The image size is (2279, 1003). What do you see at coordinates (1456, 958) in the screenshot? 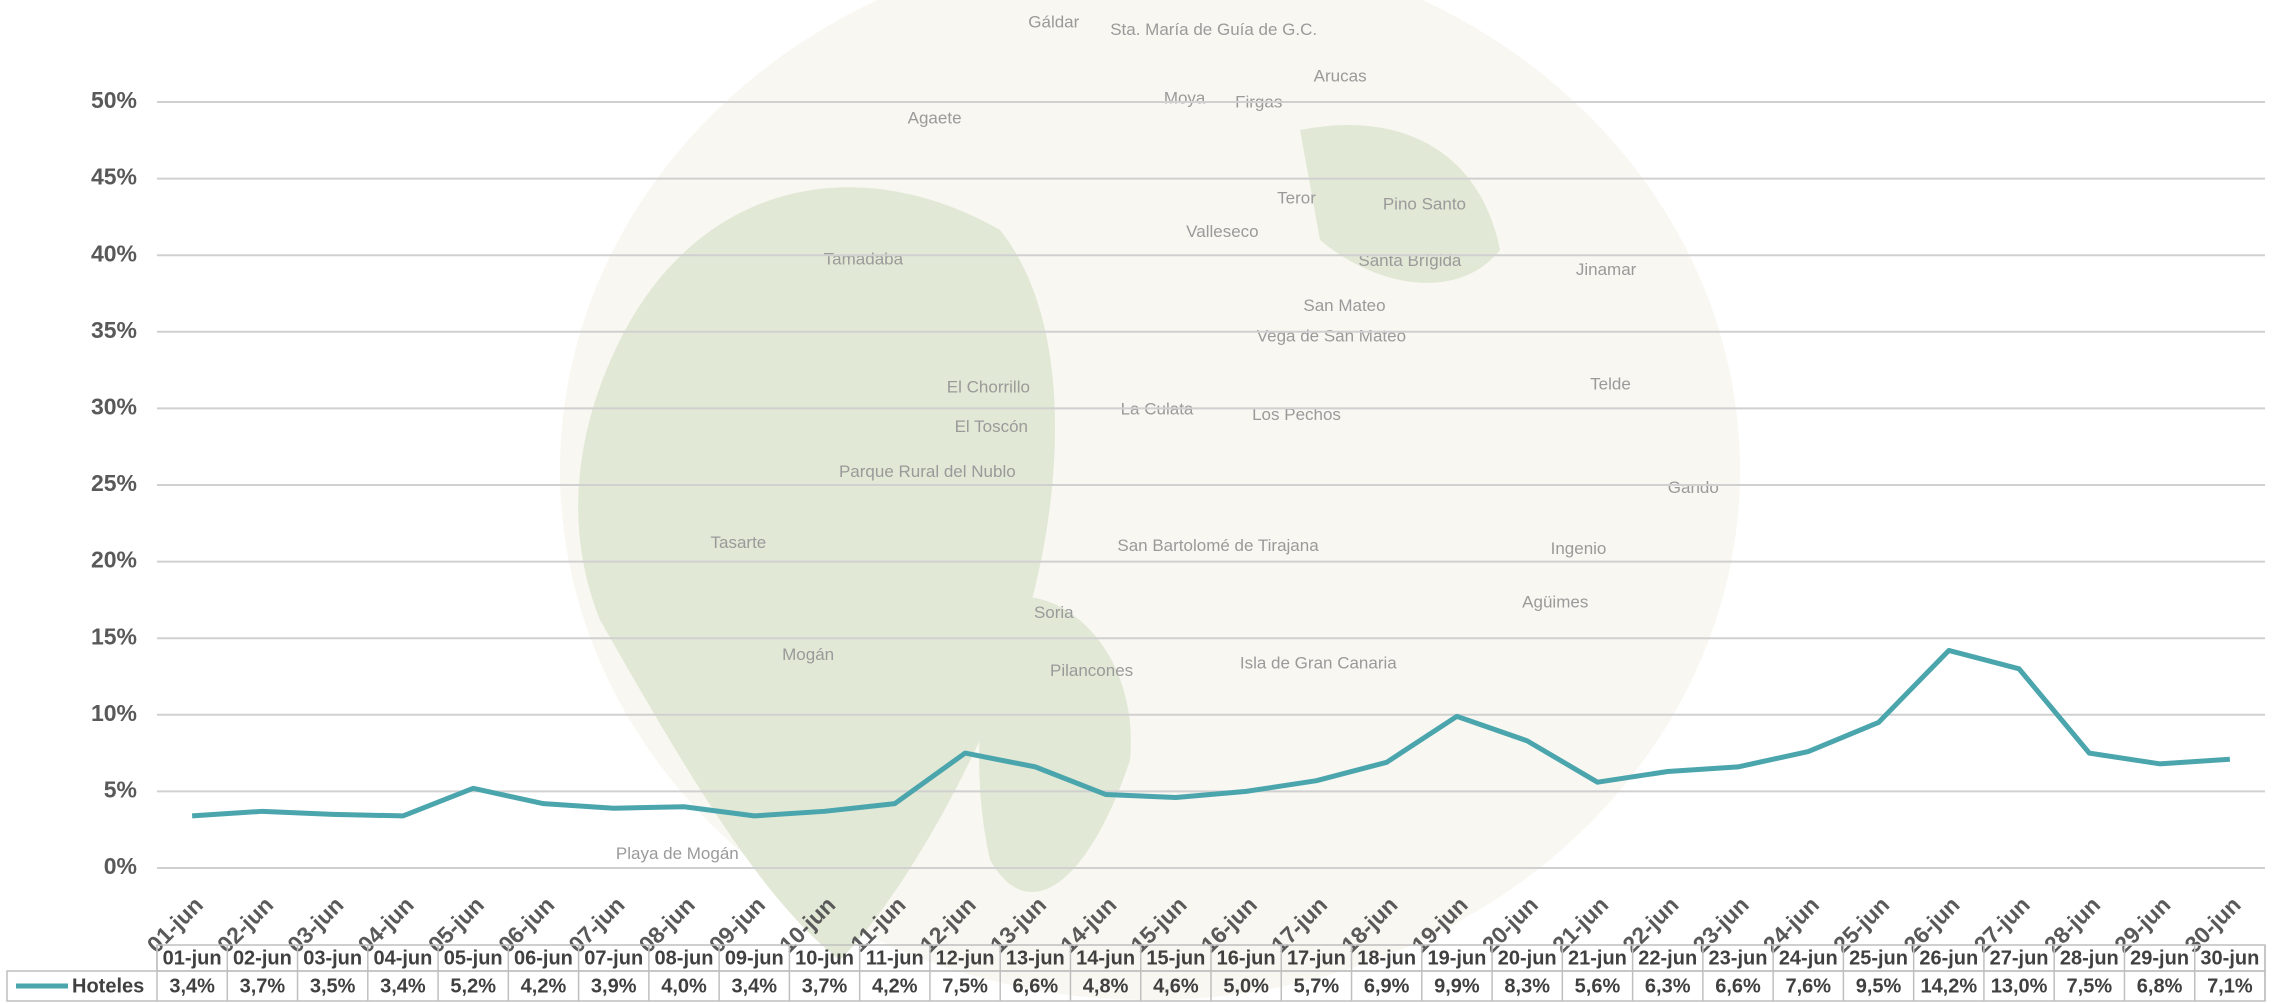
I see `table-header: 19-jun` at bounding box center [1456, 958].